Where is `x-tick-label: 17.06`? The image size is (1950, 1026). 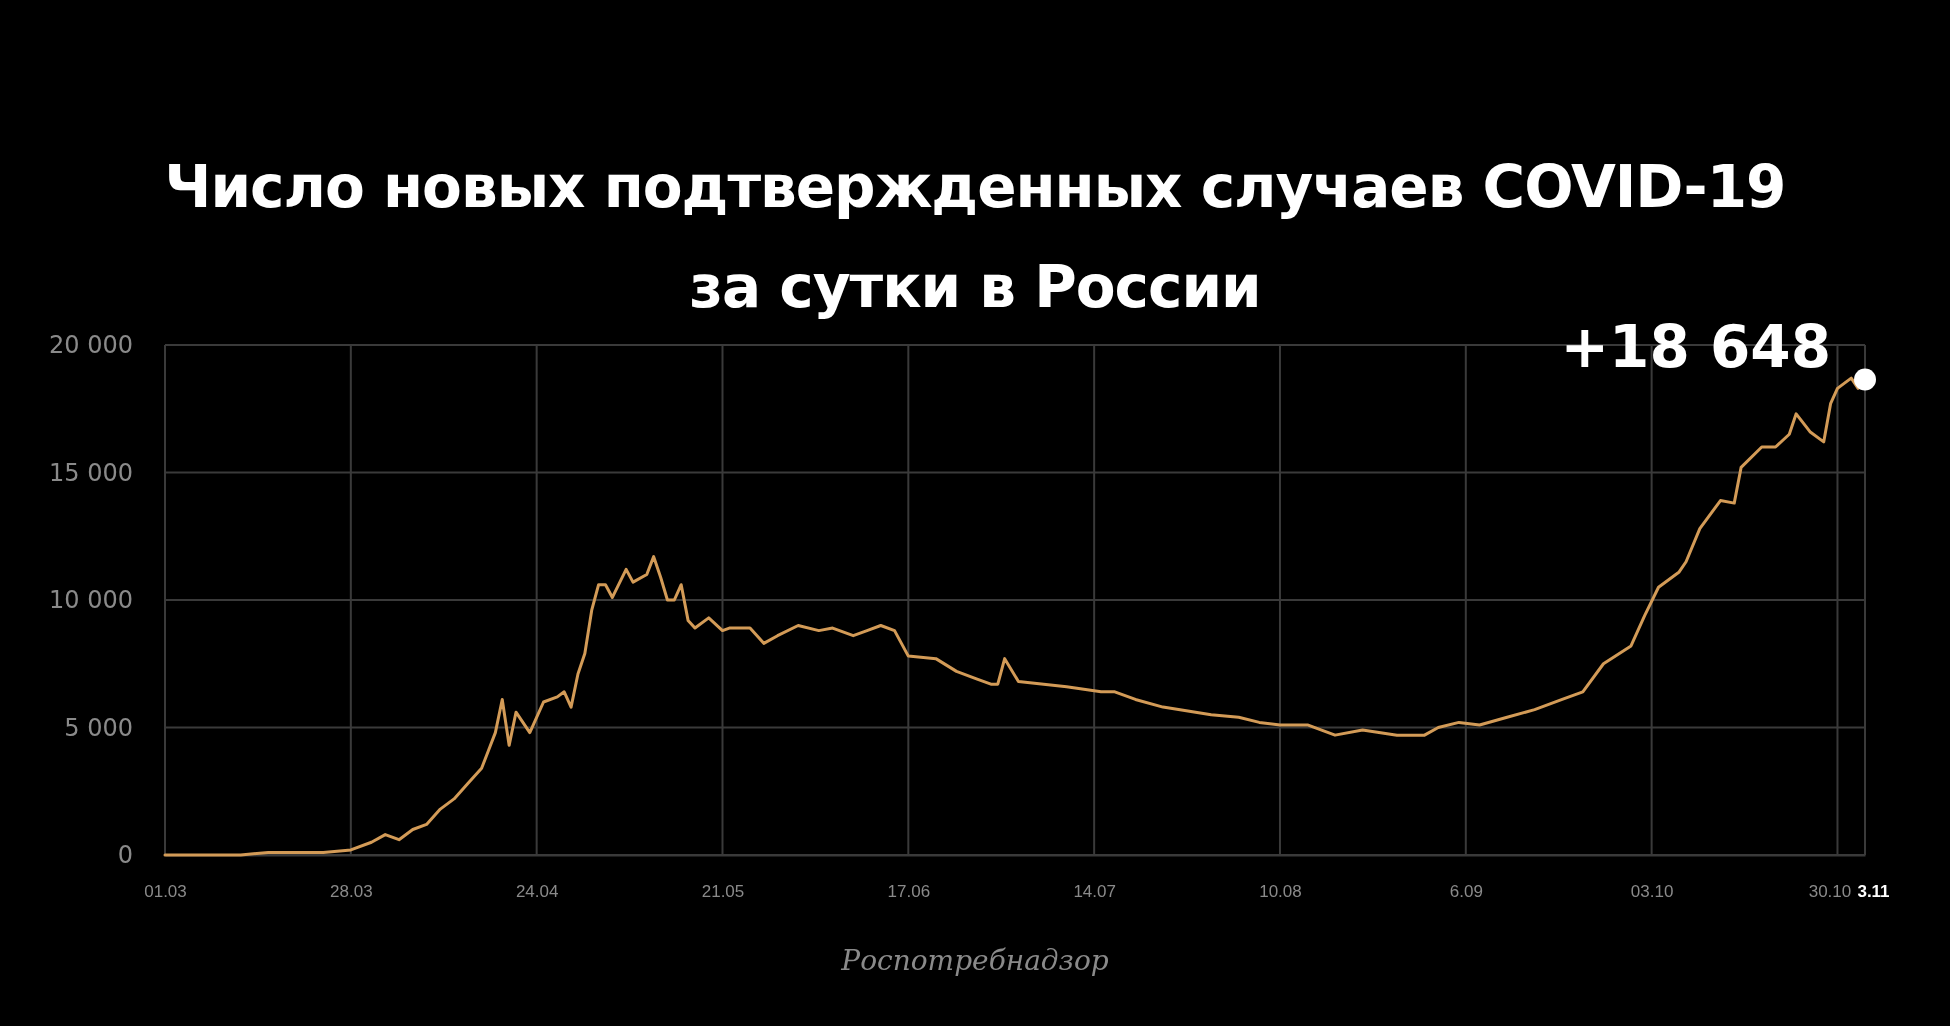 x-tick-label: 17.06 is located at coordinates (909, 892).